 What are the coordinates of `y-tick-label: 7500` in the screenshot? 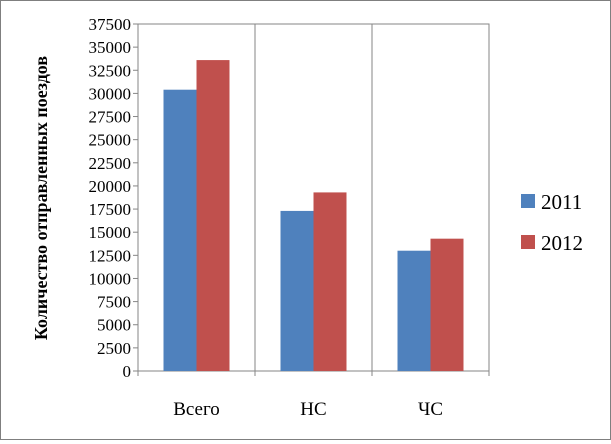 It's located at (114, 302).